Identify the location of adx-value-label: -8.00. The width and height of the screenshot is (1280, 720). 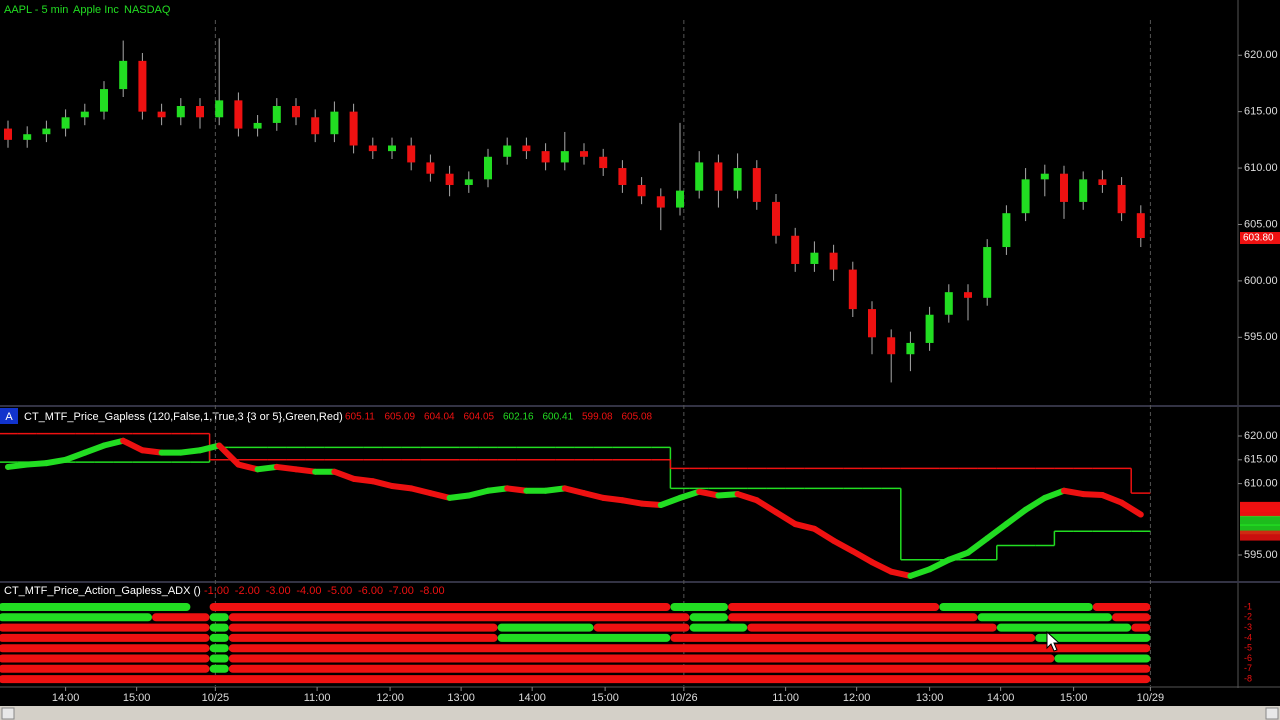
(432, 591).